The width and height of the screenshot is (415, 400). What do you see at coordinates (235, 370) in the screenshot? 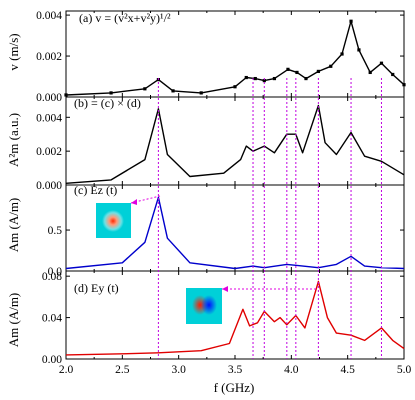
I see `x-tick-label: 3.5` at bounding box center [235, 370].